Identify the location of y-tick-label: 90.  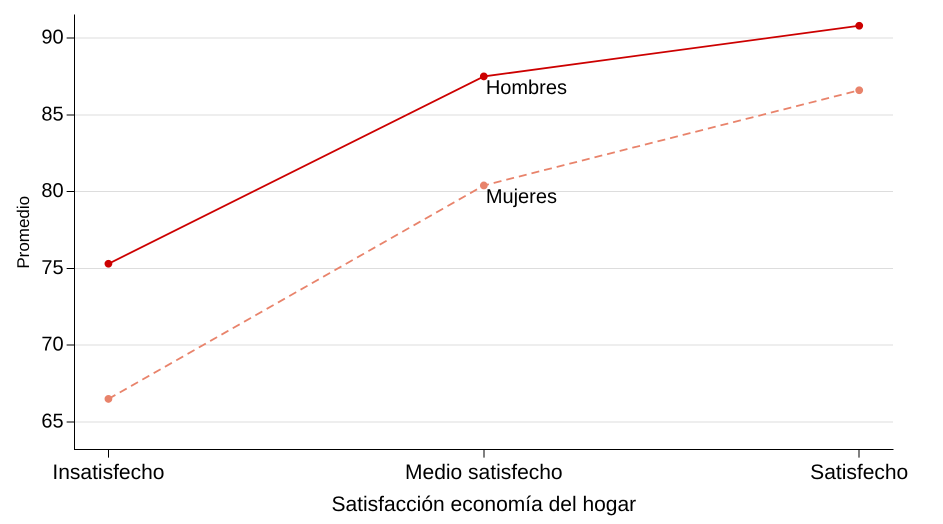
(52, 37).